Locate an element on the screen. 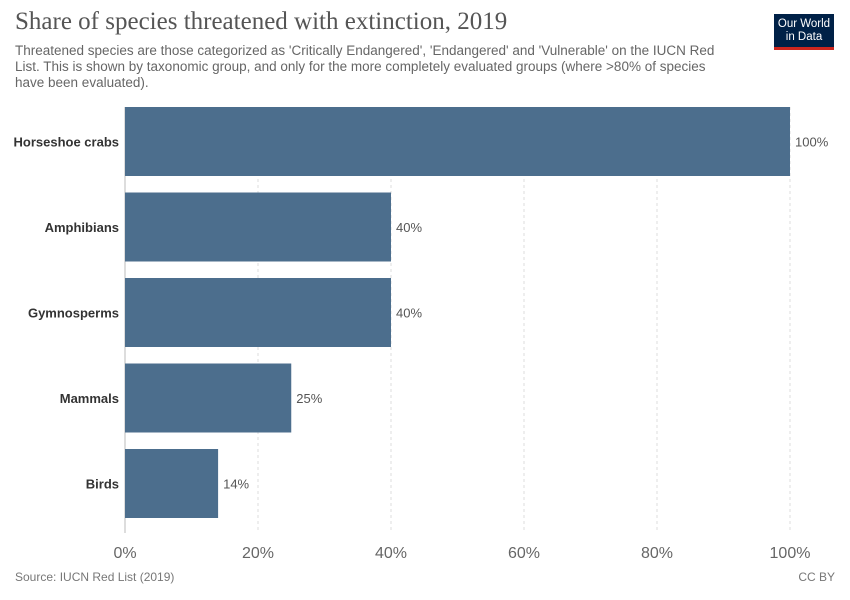 Image resolution: width=850 pixels, height=600 pixels. logo-line-2: in Data is located at coordinates (804, 37).